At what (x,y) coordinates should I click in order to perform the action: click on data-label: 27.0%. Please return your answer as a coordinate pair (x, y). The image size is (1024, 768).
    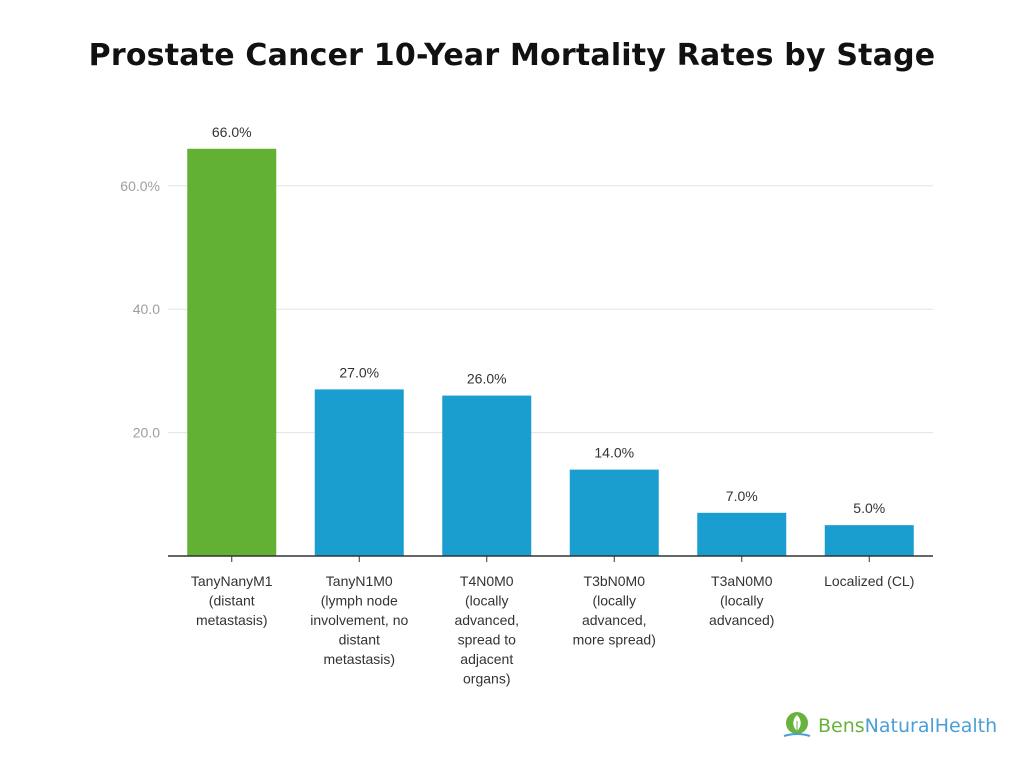
    Looking at the image, I should click on (359, 372).